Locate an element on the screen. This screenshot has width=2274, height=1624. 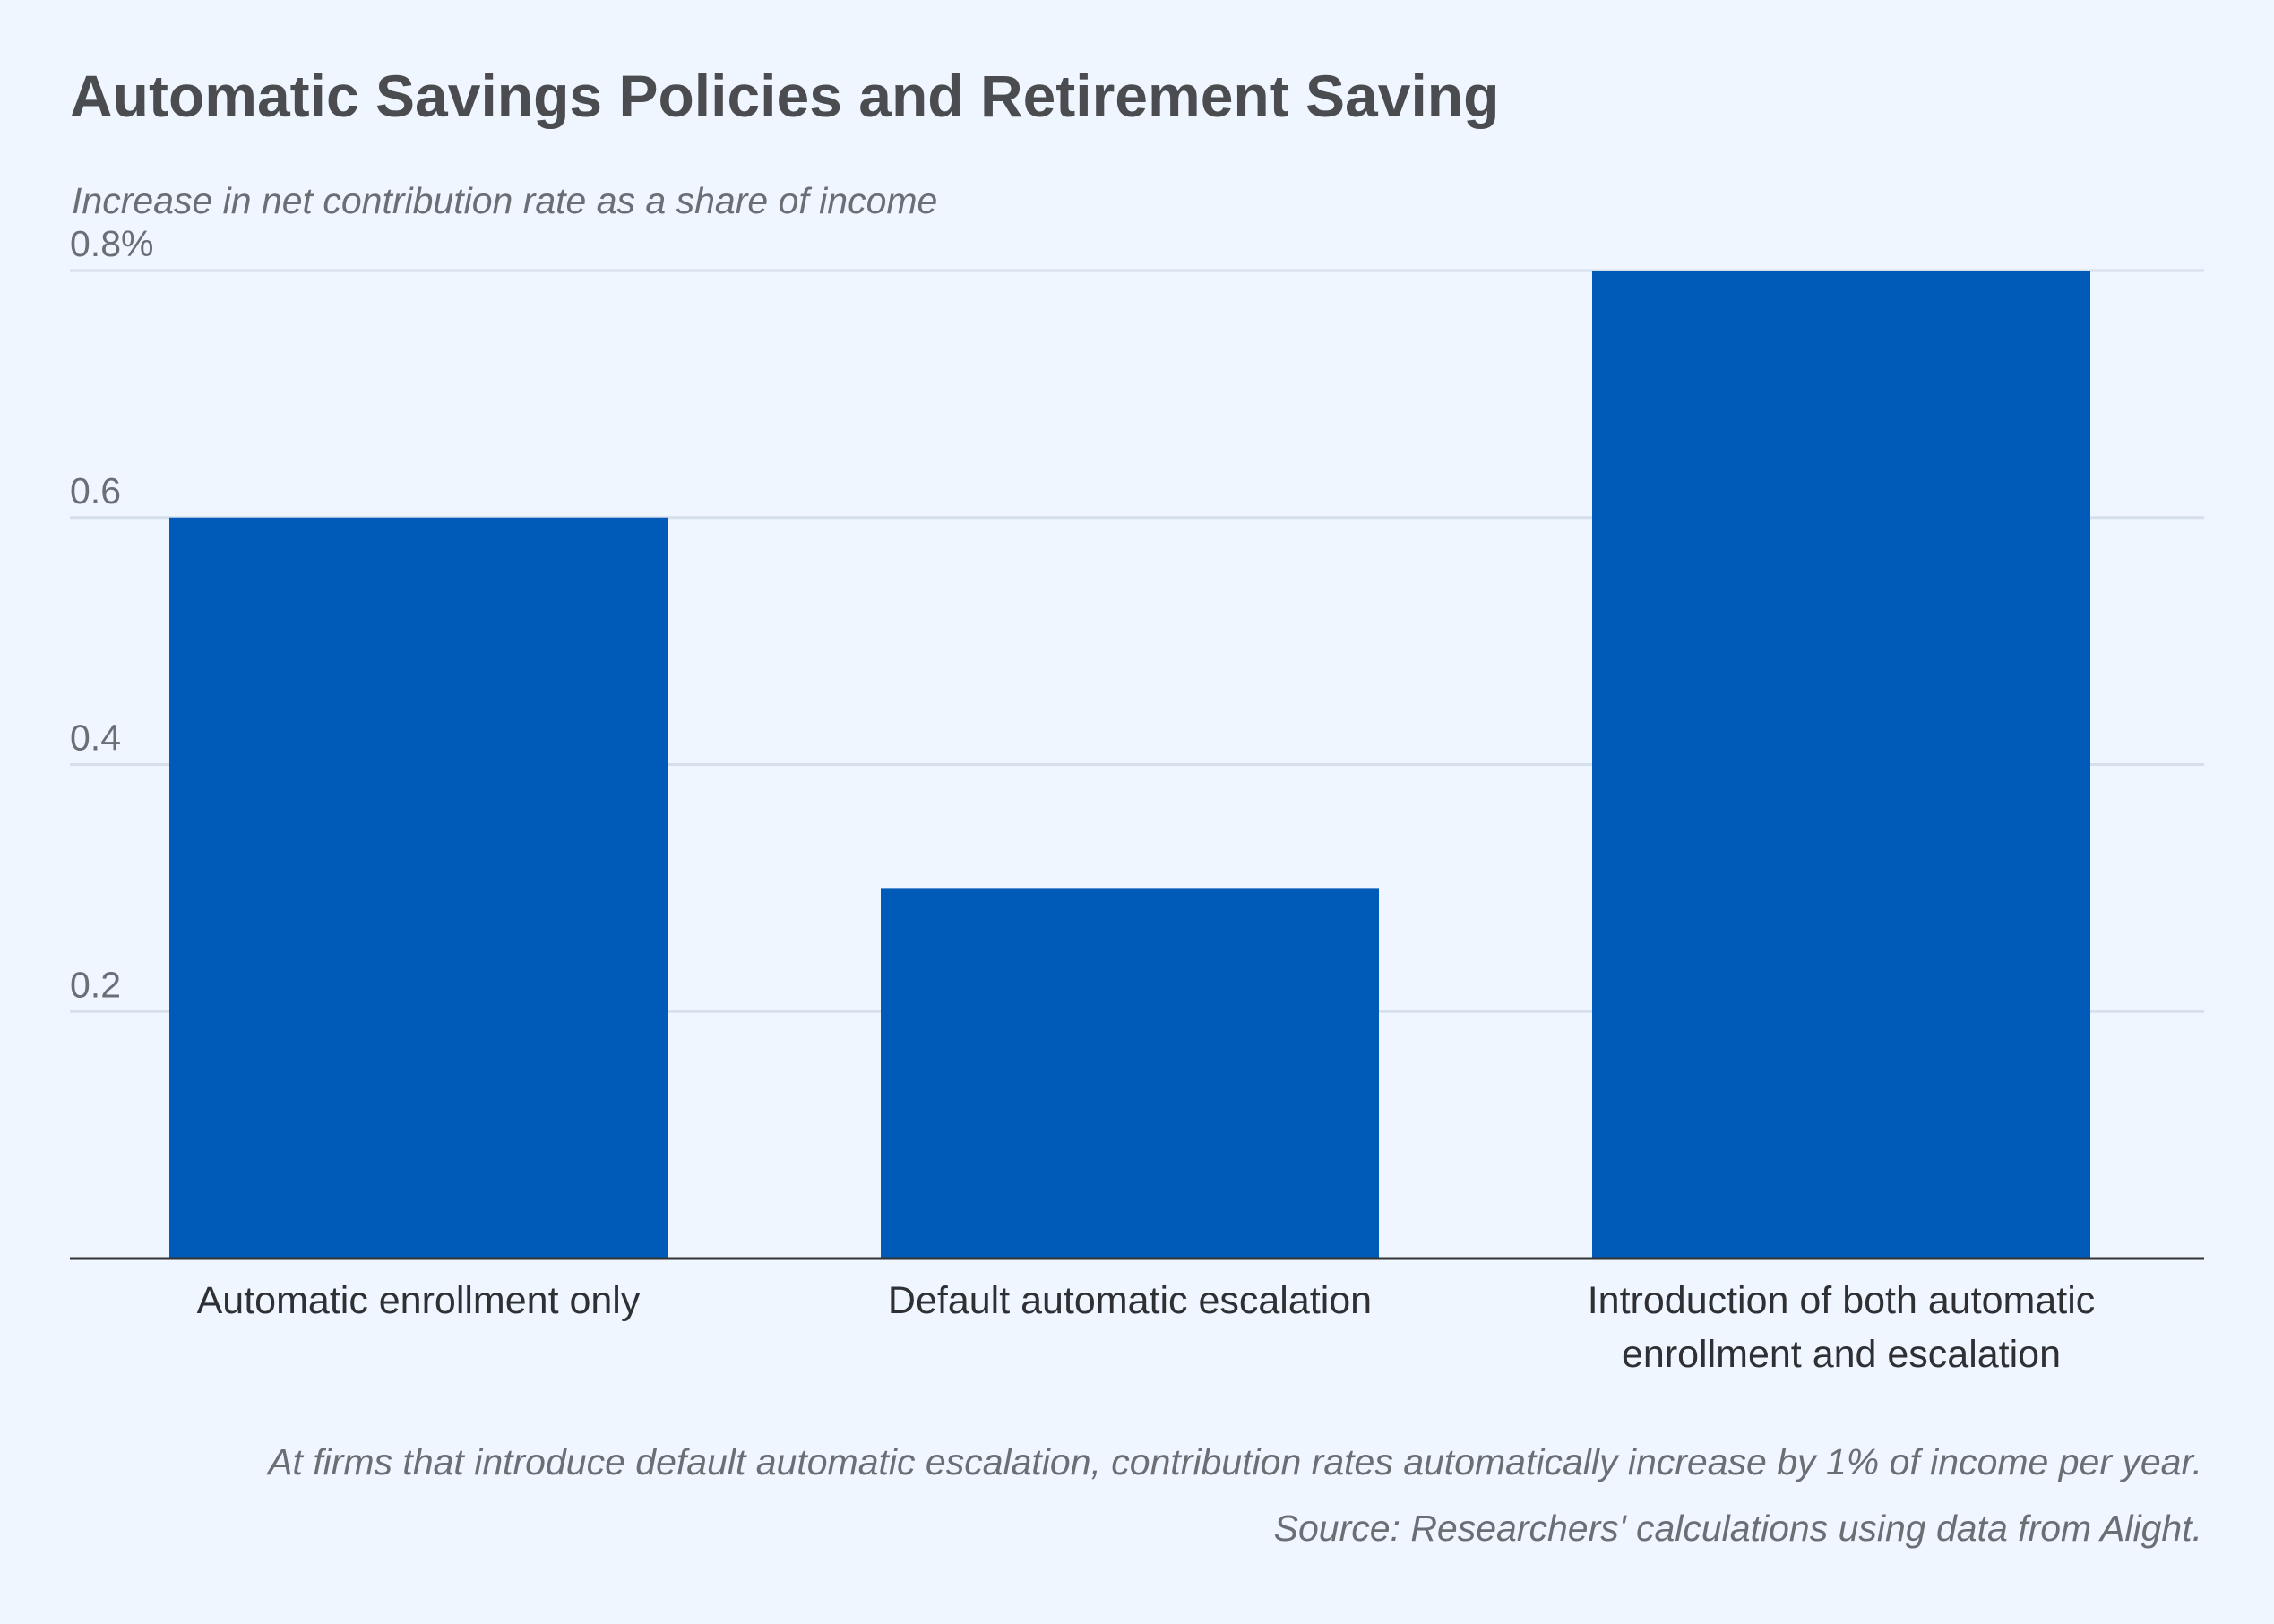
y-tick-label: 0.2 is located at coordinates (95, 984).